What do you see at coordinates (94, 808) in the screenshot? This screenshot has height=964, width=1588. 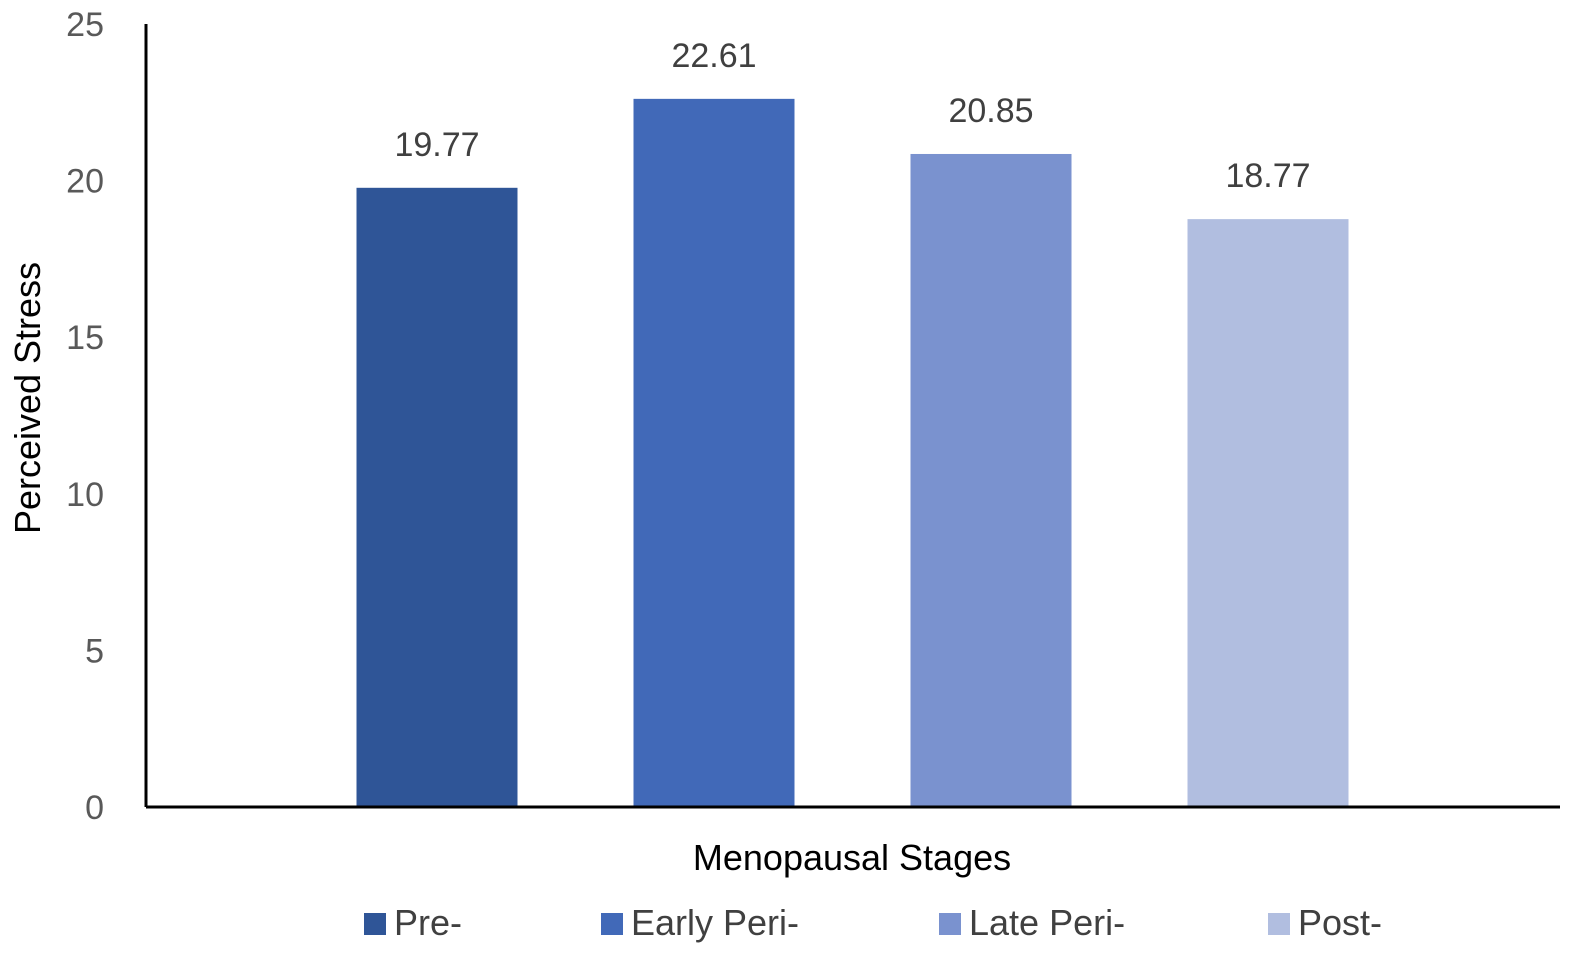 I see `y-tick-label: 0` at bounding box center [94, 808].